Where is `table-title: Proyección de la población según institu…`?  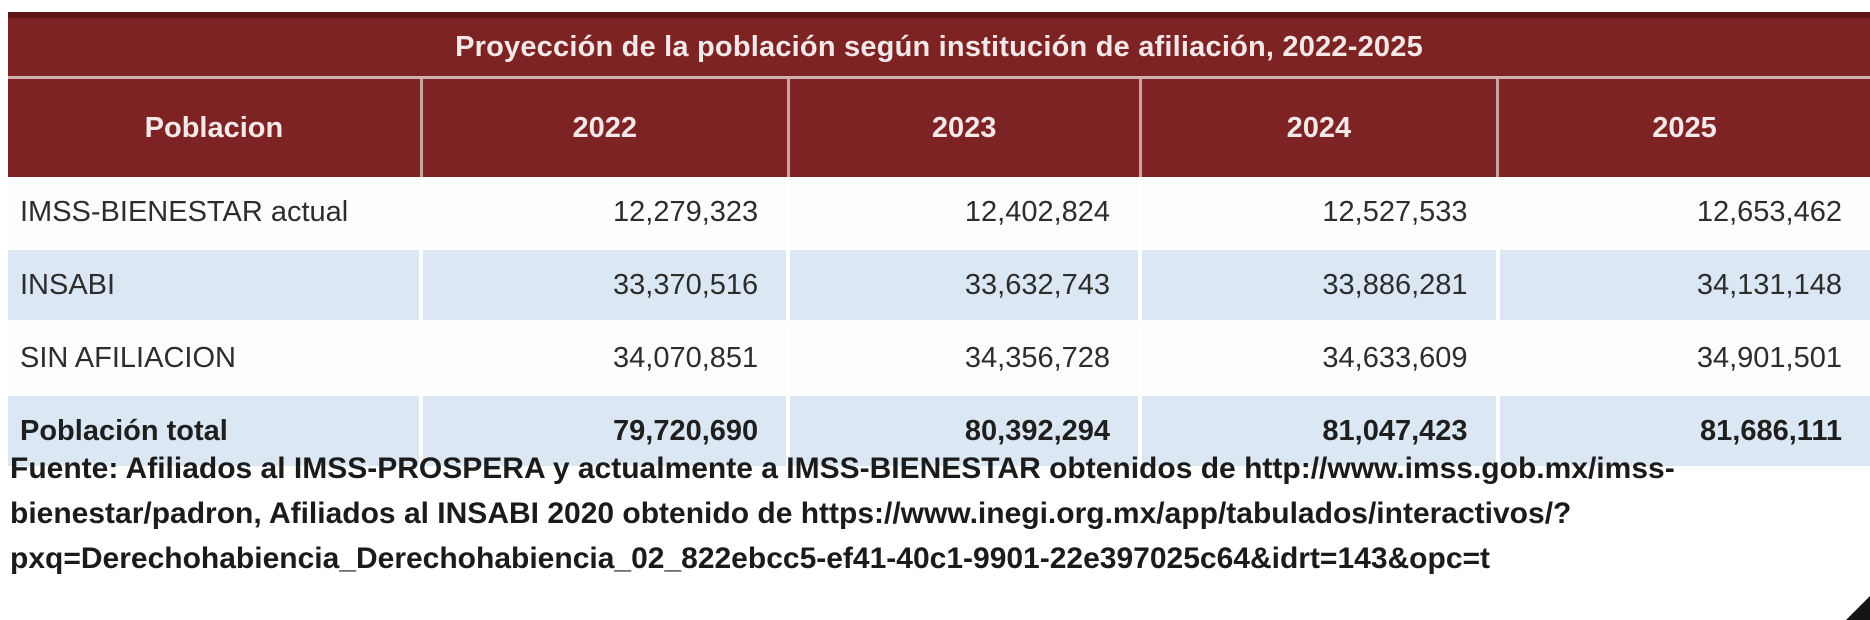
table-title: Proyección de la población según institu… is located at coordinates (939, 45).